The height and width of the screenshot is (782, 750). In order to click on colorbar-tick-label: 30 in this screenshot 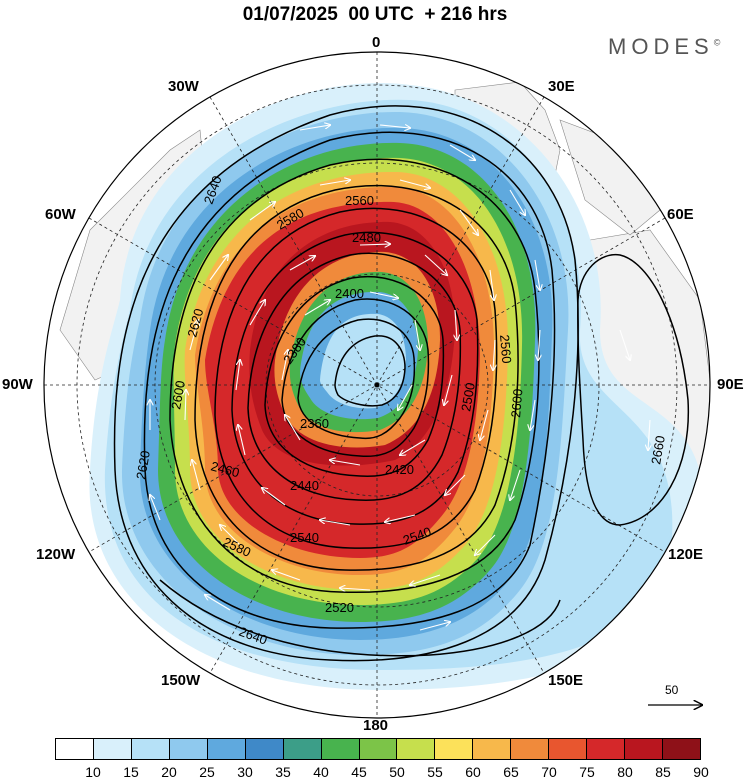, I will do `click(245, 772)`.